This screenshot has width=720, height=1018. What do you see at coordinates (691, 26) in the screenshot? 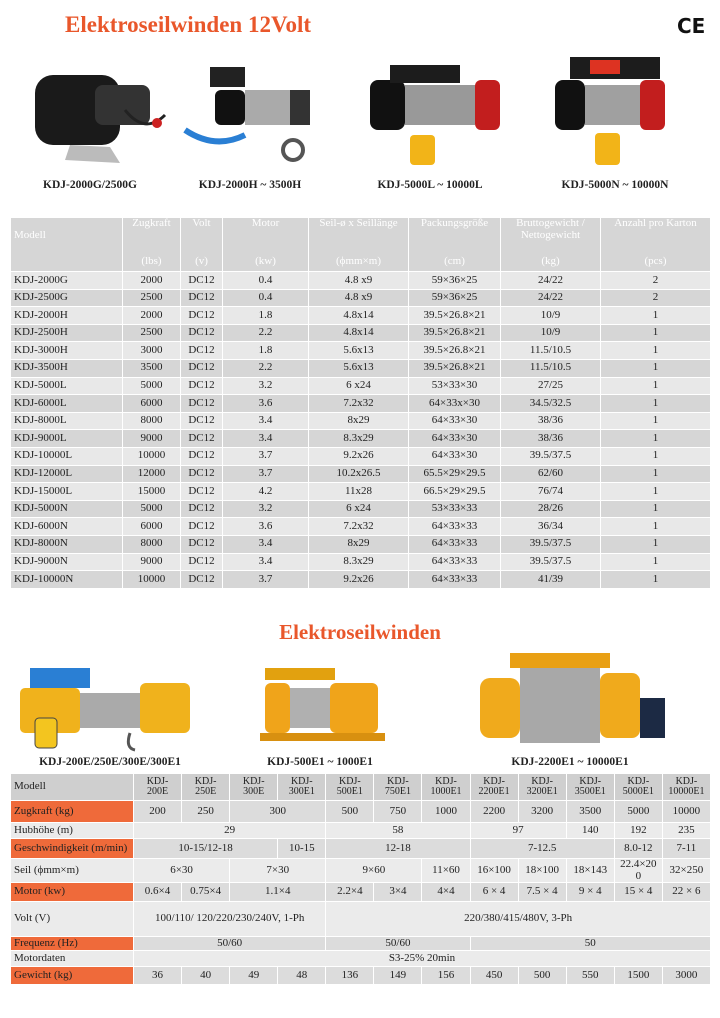
I see `ce-mark: CE` at bounding box center [691, 26].